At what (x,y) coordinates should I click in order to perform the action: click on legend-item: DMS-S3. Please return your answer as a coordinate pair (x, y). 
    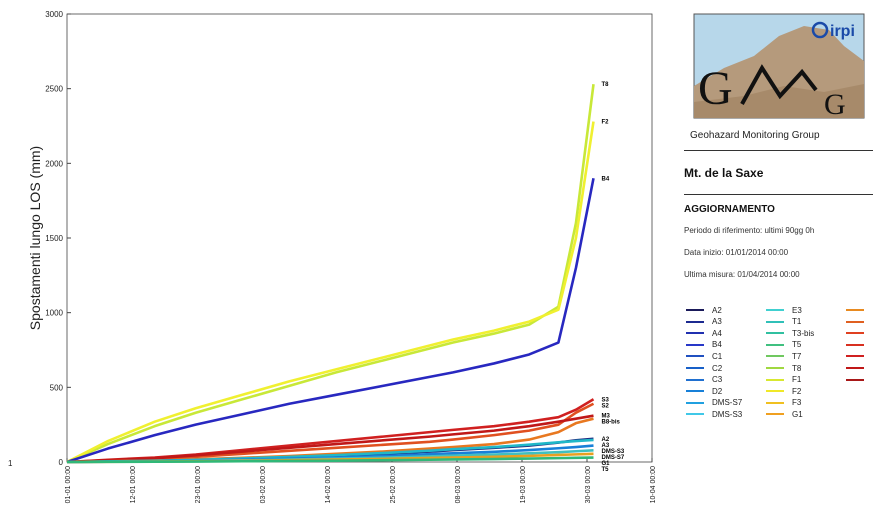
    Looking at the image, I should click on (714, 414).